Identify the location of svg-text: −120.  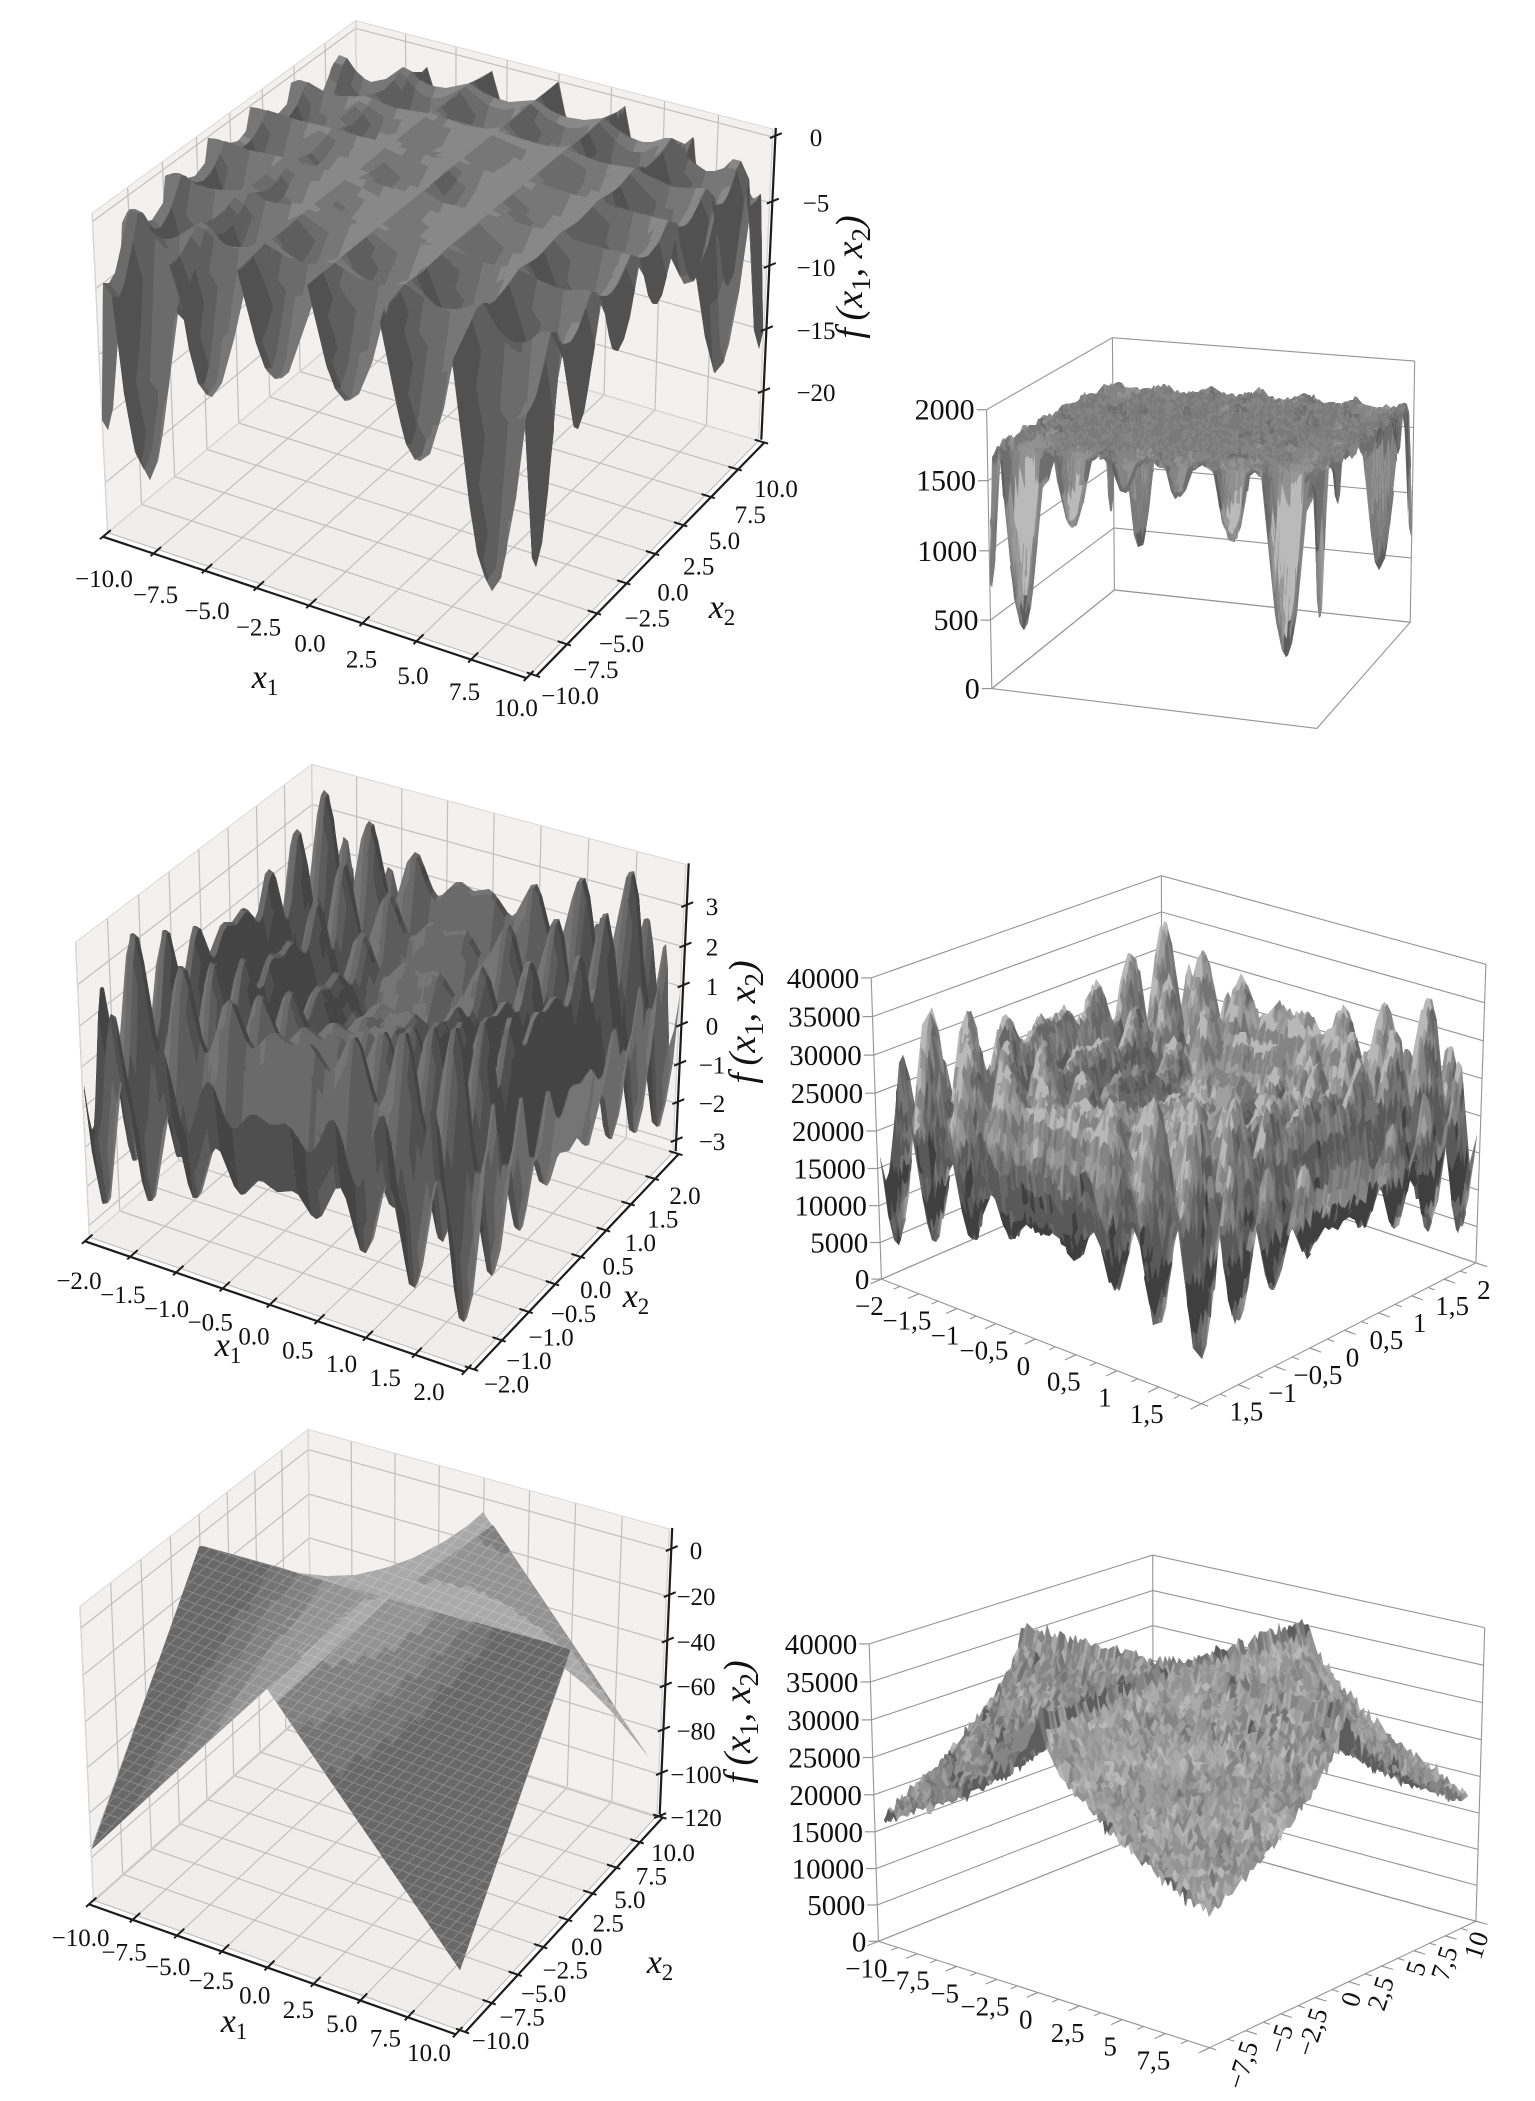
(696, 1818).